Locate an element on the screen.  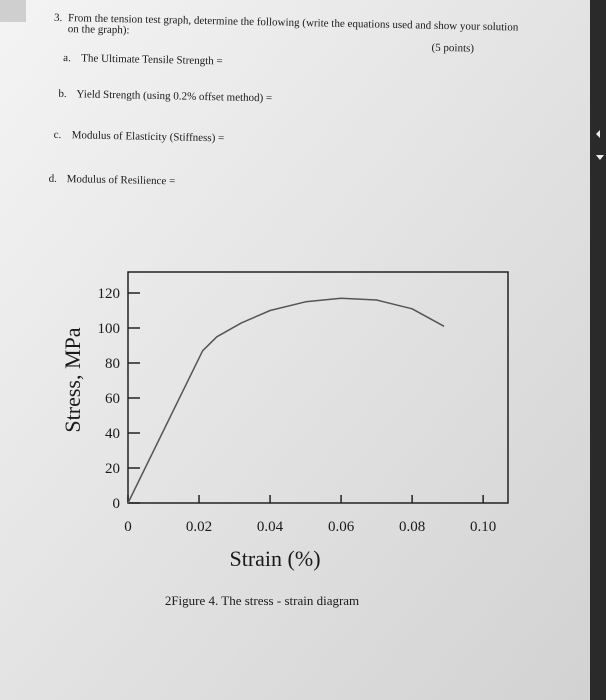
x-tick-label: 0.04 is located at coordinates (270, 527).